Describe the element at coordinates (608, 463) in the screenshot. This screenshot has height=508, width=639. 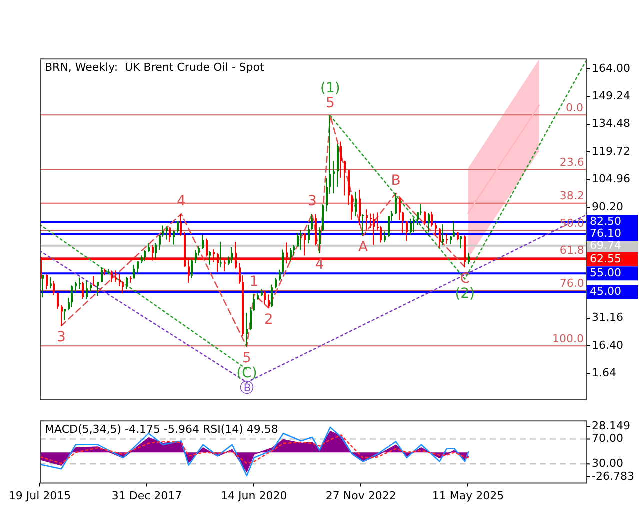
I see `y2-tick-label: 30.00` at that location.